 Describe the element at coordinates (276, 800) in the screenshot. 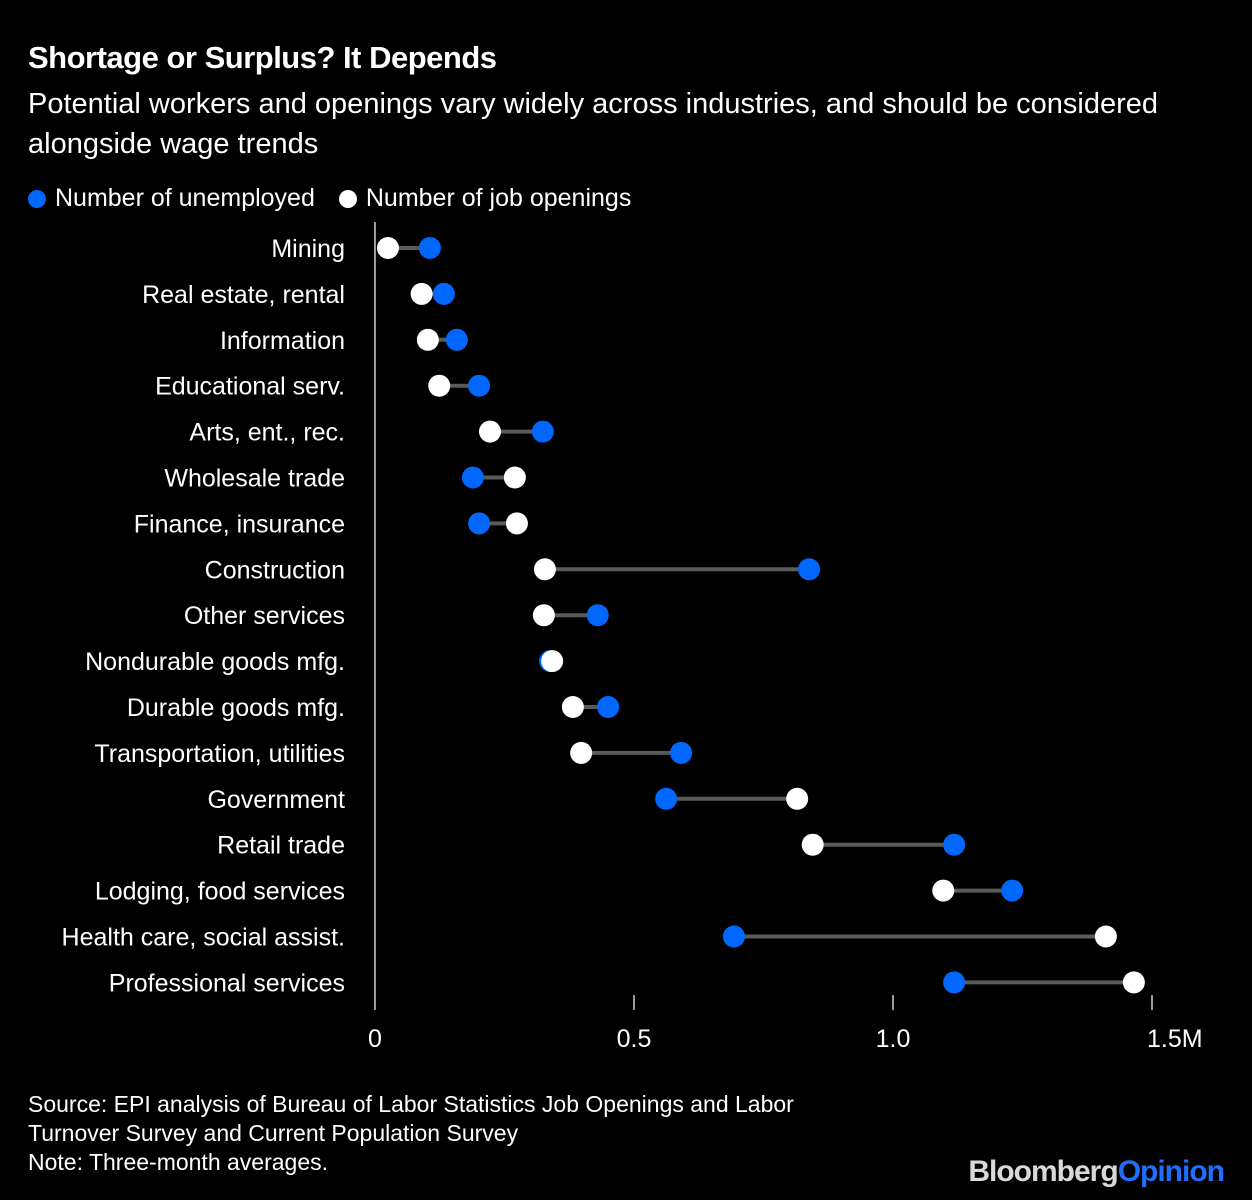

I see `category-label: Government` at that location.